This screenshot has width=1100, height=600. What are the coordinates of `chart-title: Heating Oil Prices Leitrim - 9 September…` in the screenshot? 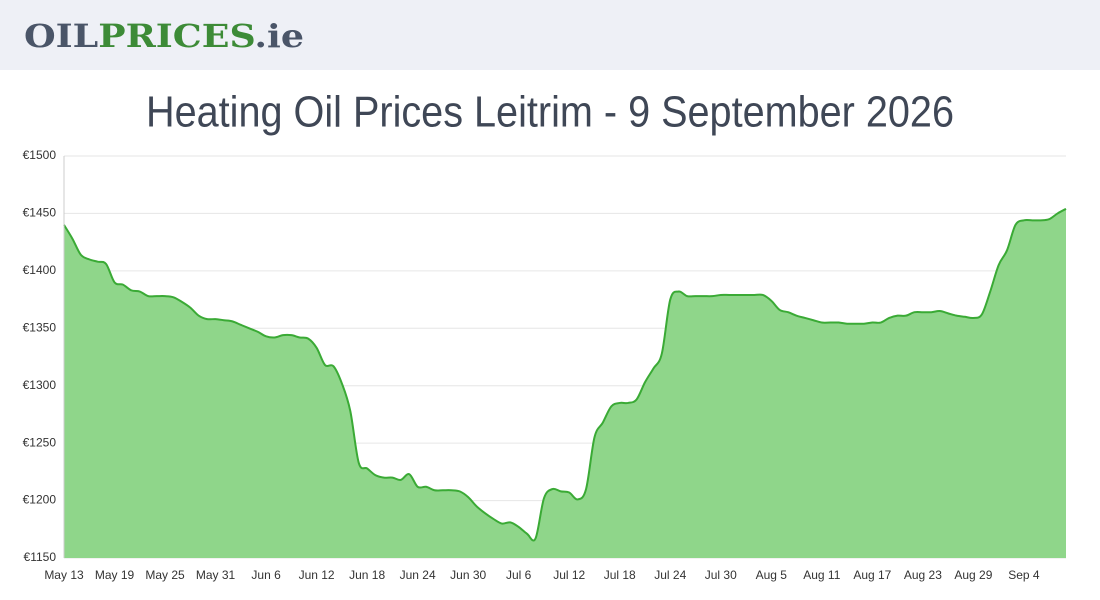 It's located at (550, 112).